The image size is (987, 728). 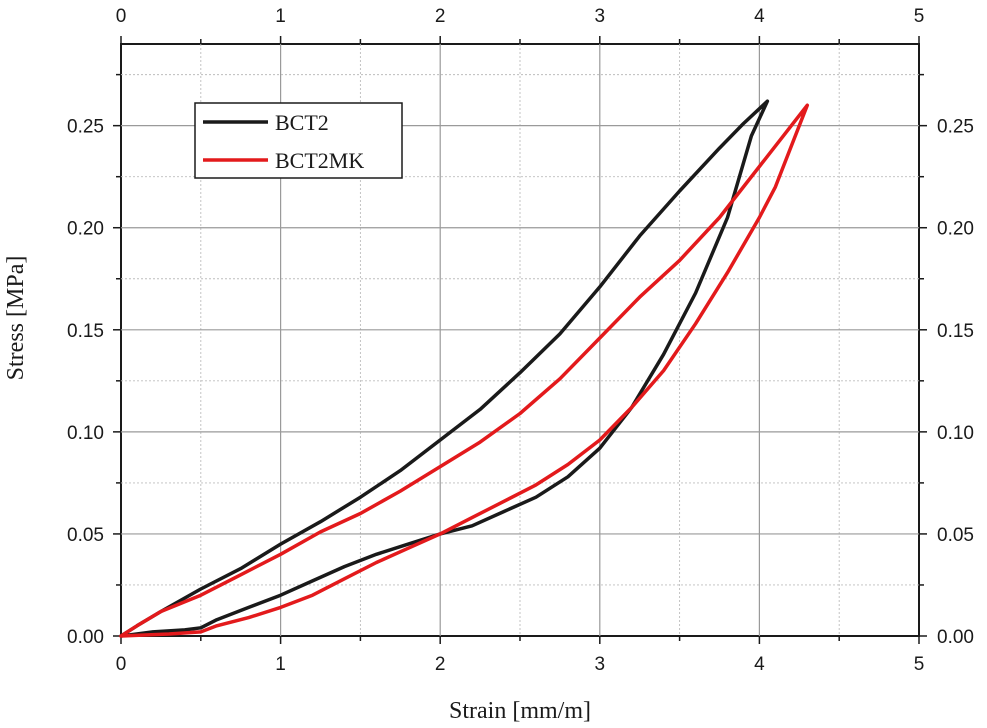 What do you see at coordinates (919, 664) in the screenshot?
I see `x-tick-label-bottom: 5` at bounding box center [919, 664].